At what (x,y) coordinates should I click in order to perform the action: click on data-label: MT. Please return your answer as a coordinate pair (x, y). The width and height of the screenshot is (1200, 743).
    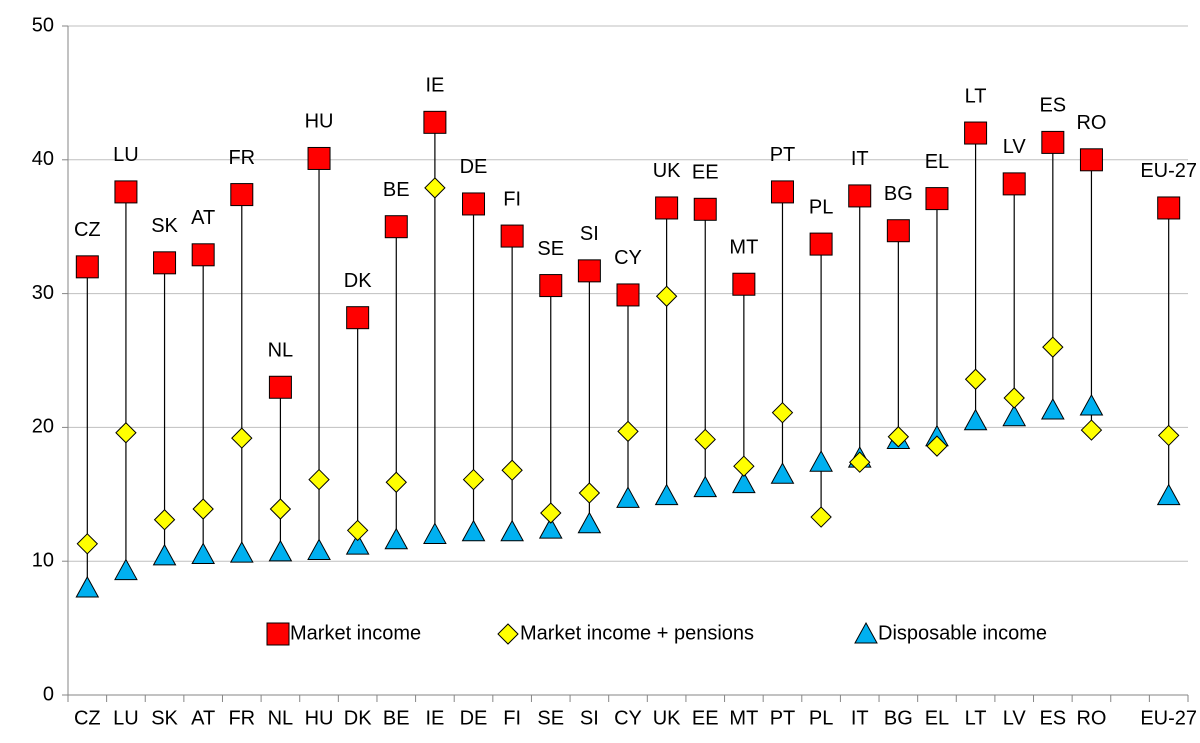
    Looking at the image, I should click on (743, 248).